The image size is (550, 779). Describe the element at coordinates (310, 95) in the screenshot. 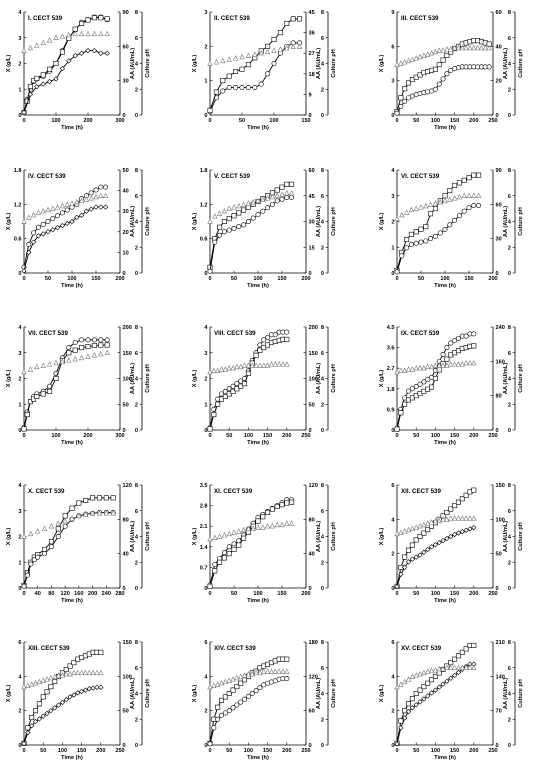

I see `y2-tick-label: 9` at that location.